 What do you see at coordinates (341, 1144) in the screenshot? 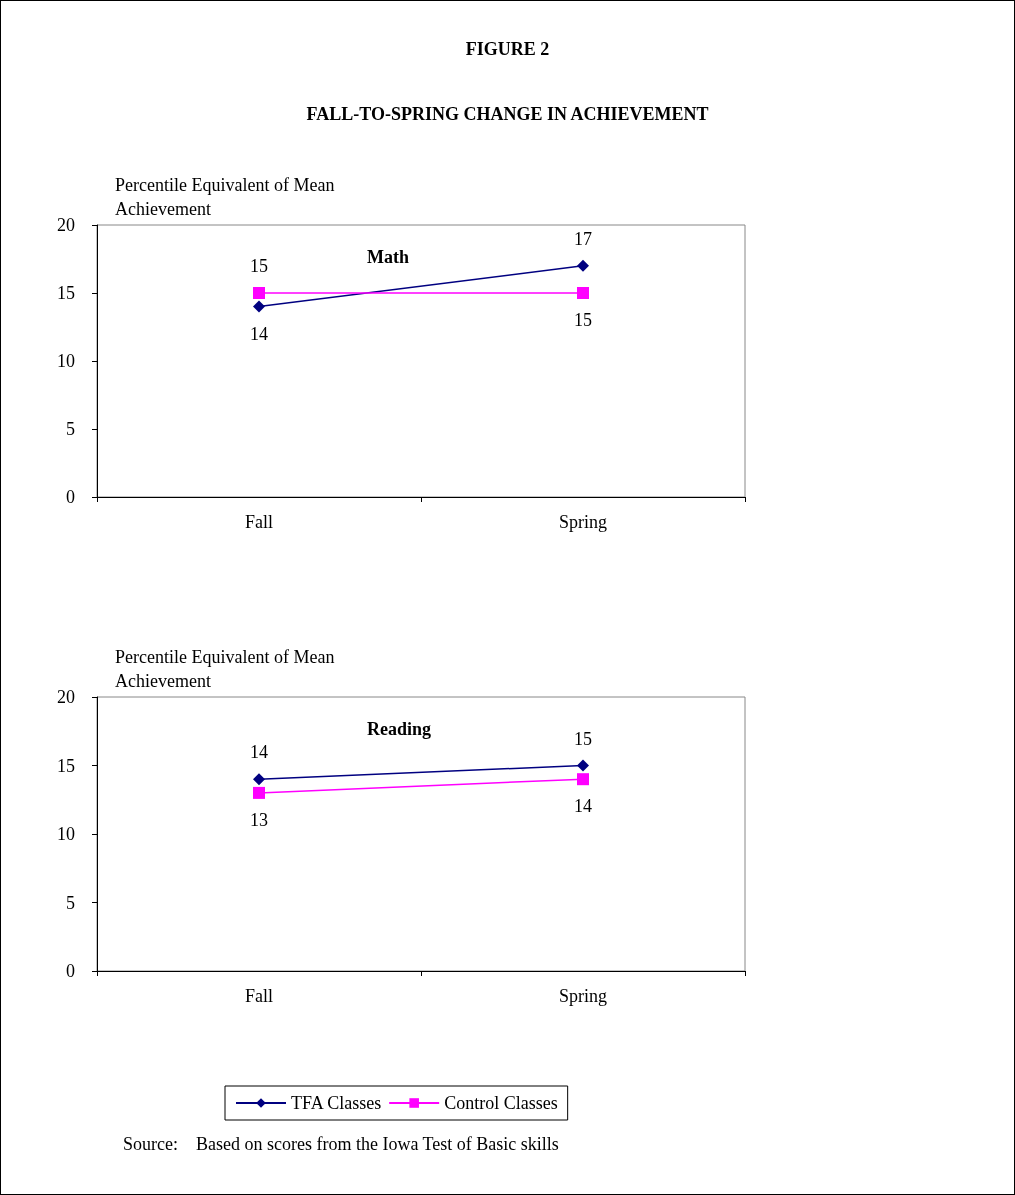
I see `source-note: Source: Based on scores from the Iowa Test of Basic skills` at bounding box center [341, 1144].